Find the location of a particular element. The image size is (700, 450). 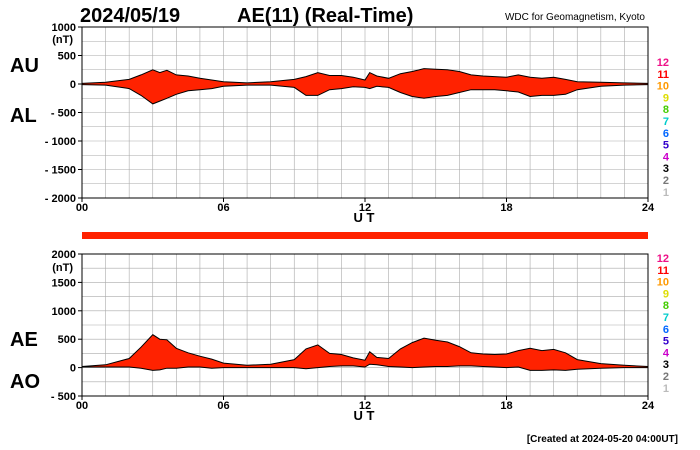

ae-label: AE is located at coordinates (24, 340).